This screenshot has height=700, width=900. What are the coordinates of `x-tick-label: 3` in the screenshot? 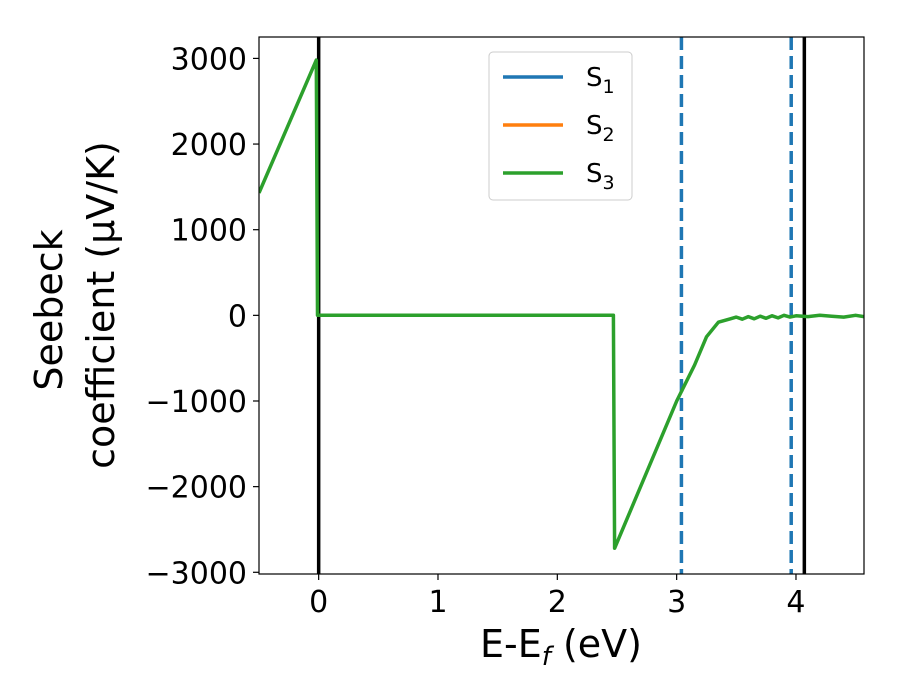 It's located at (676, 602).